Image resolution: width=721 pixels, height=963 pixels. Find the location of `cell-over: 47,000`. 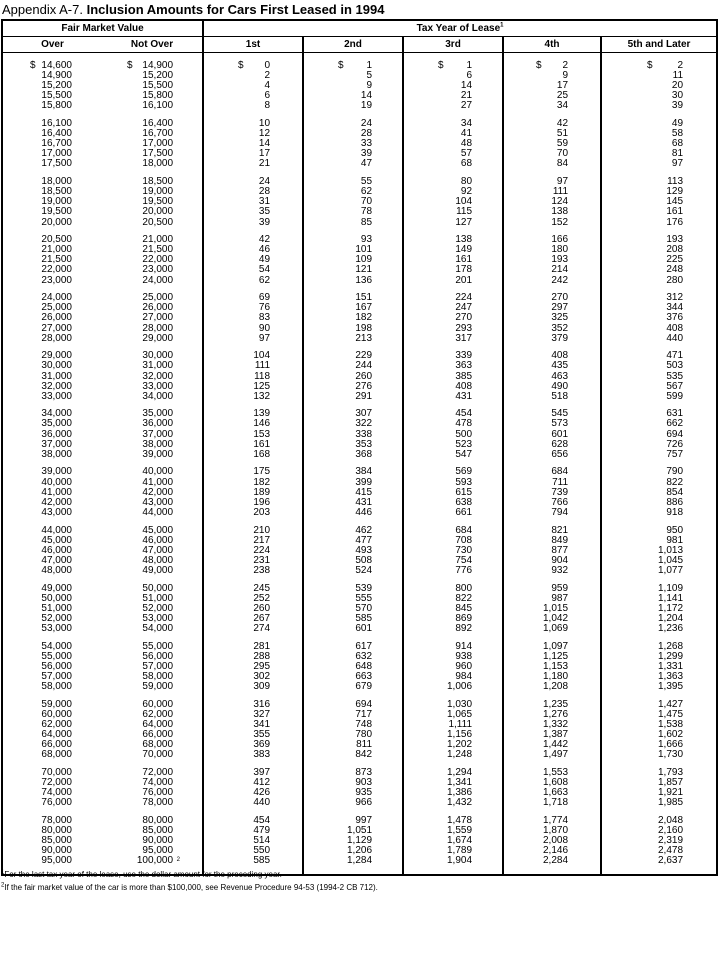

cell-over: 47,000 is located at coordinates (56, 560).